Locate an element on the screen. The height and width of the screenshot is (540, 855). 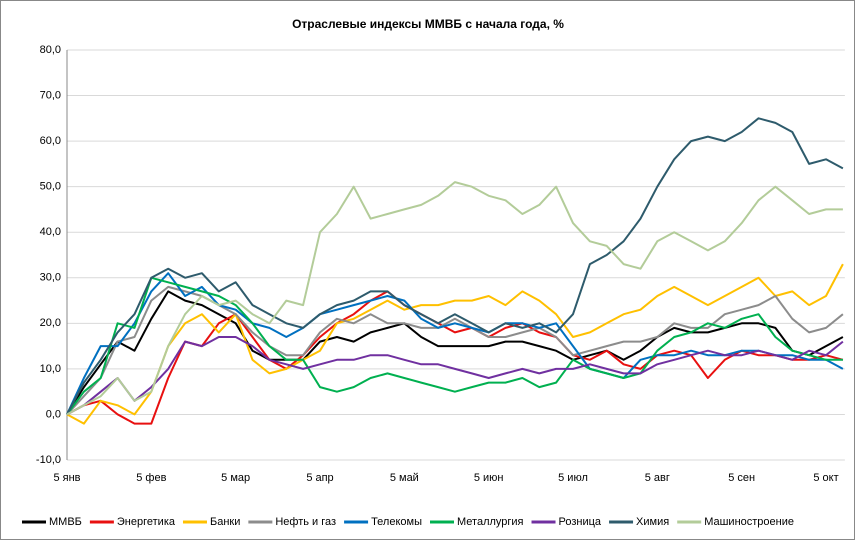
x-tick-label: 5 апр is located at coordinates (319, 478).